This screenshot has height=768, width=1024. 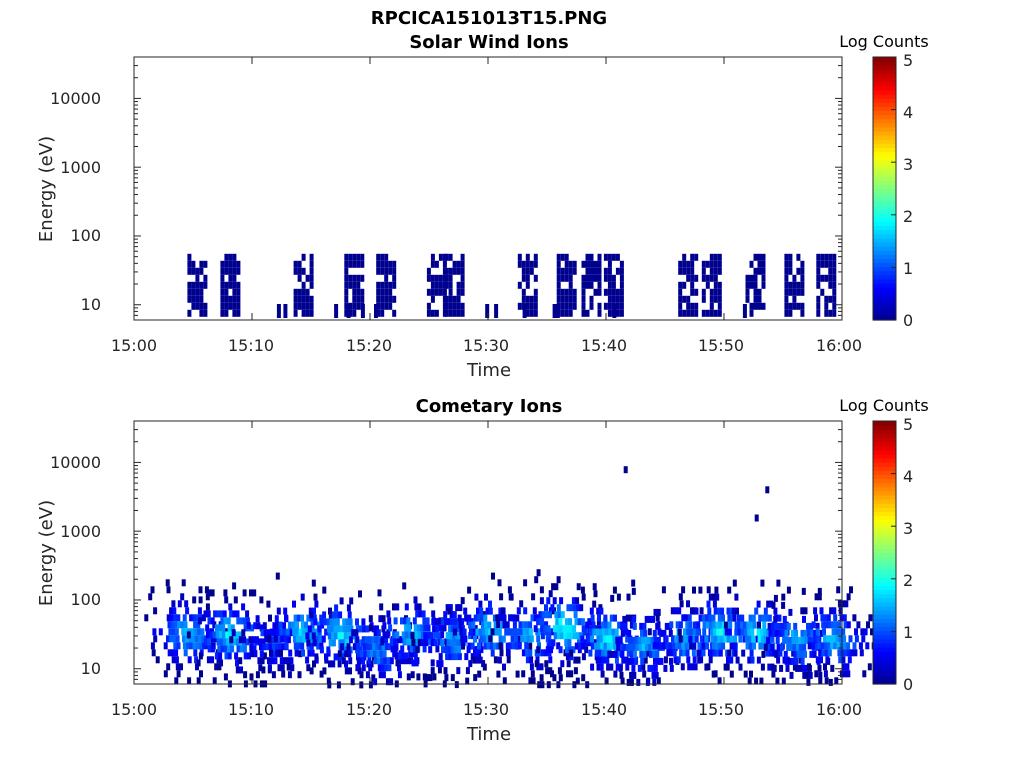 I want to click on solar-wind-colorbar, so click(x=884, y=188).